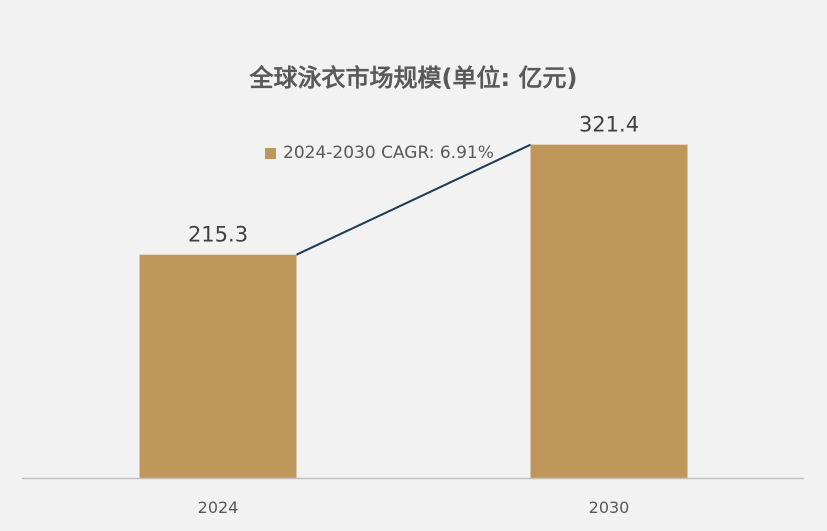 Image resolution: width=827 pixels, height=531 pixels. I want to click on bar-2030, so click(609, 311).